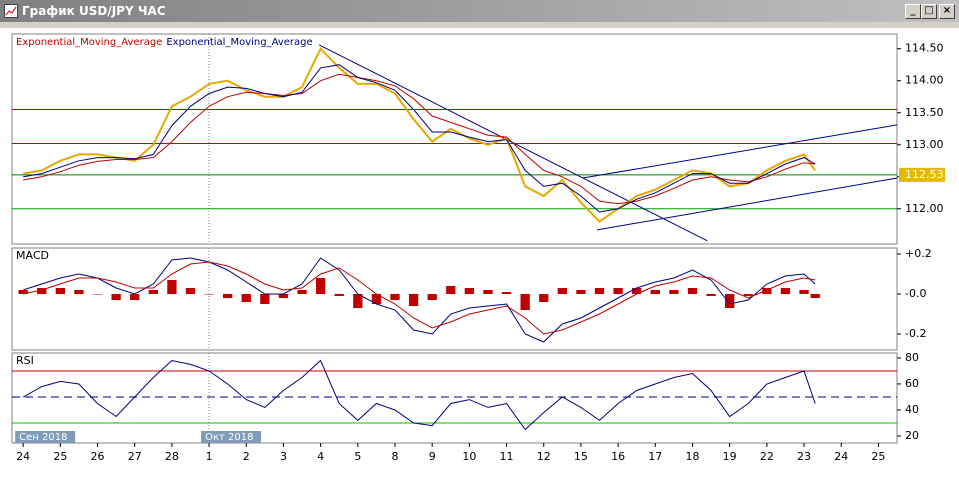  I want to click on y-tick-label: 112.00, so click(924, 208).